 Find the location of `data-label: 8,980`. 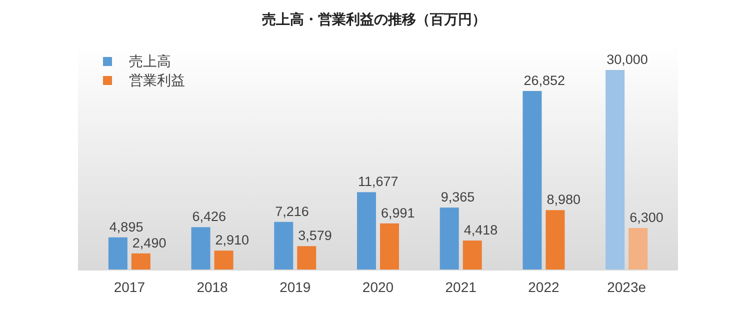

data-label: 8,980 is located at coordinates (563, 200).